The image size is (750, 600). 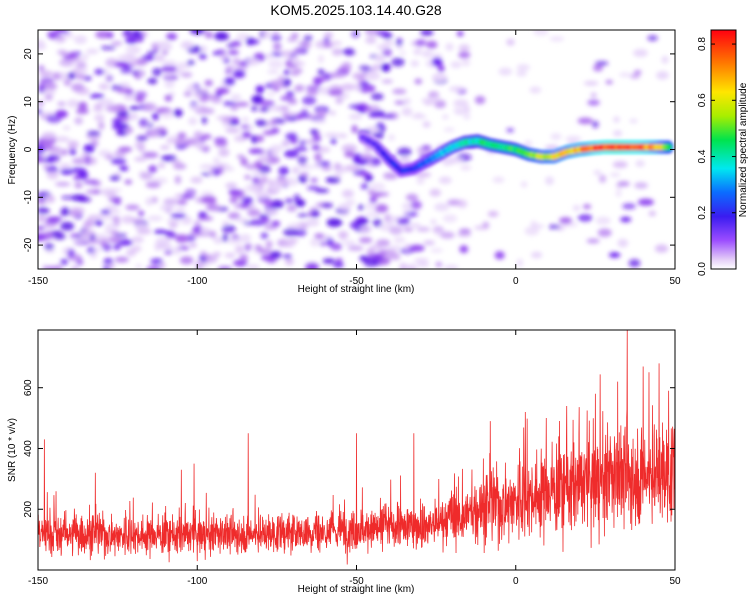 What do you see at coordinates (355, 10) in the screenshot?
I see `figure-title: KOM5.2025.103.14.40.G28` at bounding box center [355, 10].